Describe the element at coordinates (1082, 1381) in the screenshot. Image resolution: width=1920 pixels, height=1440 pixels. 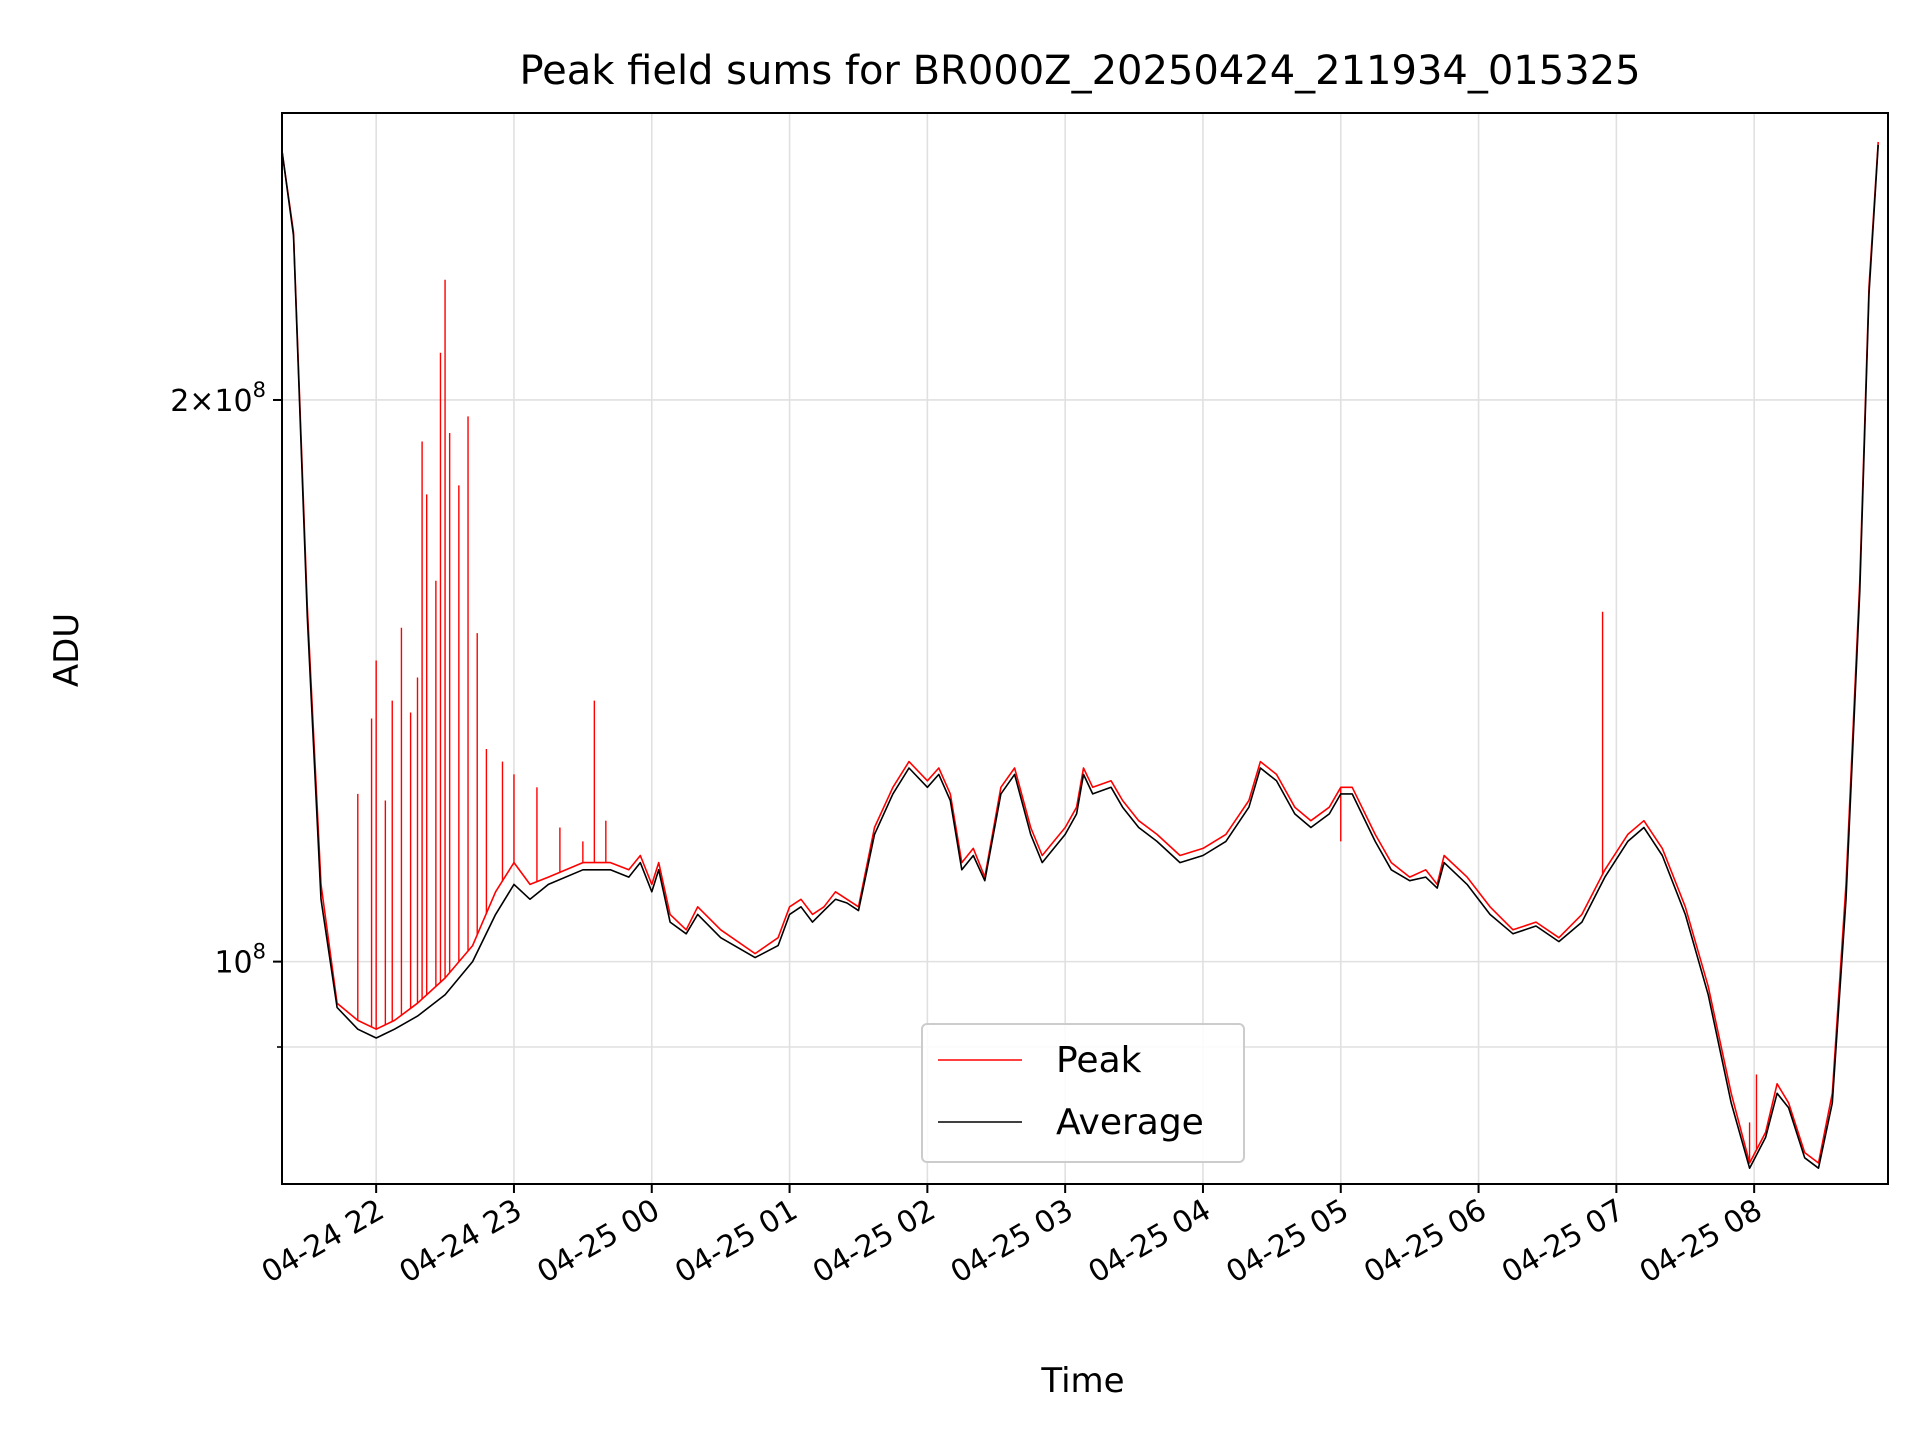
I see `x-axis-title: Time` at that location.